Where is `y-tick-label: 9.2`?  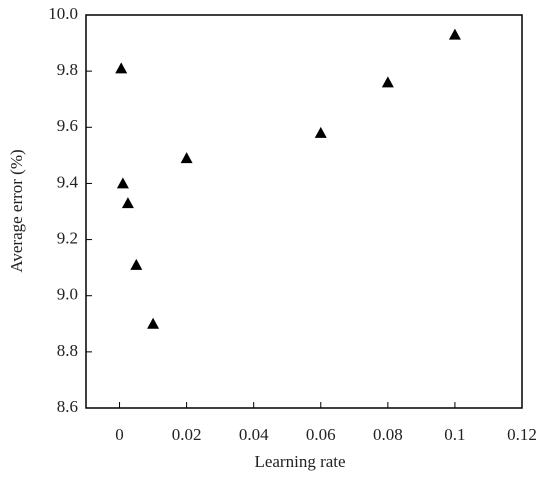
y-tick-label: 9.2 is located at coordinates (67, 237).